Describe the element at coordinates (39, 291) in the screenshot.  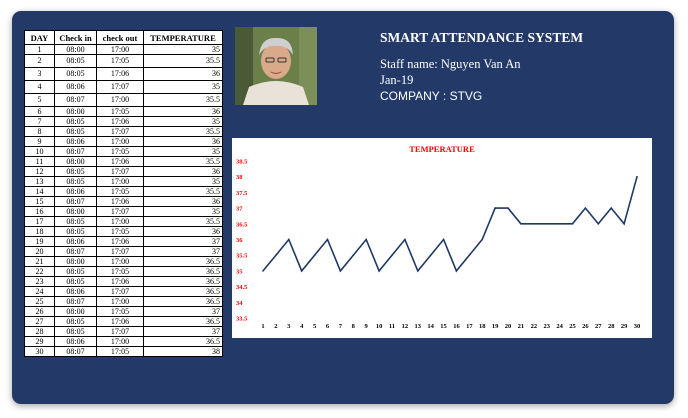
I see `cell-day: 24` at that location.